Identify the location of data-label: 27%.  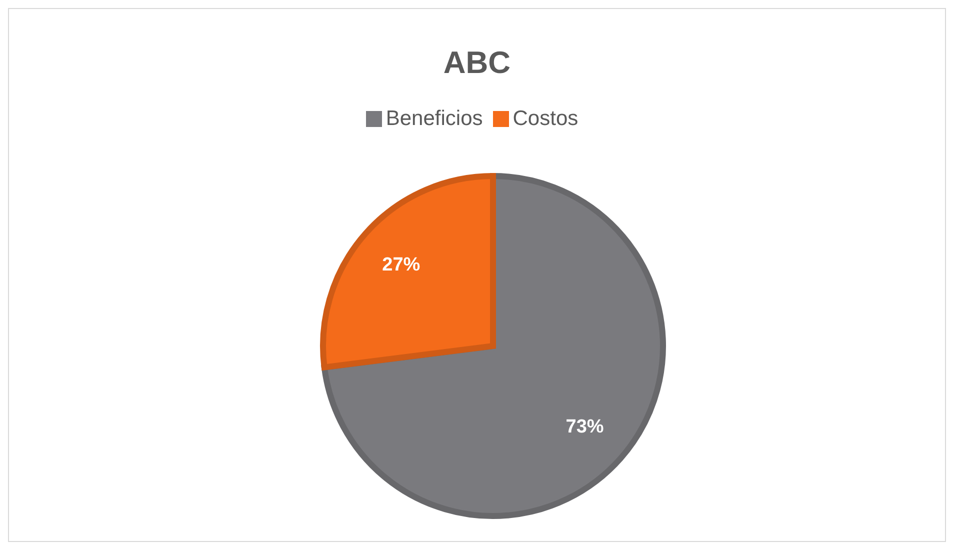
(401, 265).